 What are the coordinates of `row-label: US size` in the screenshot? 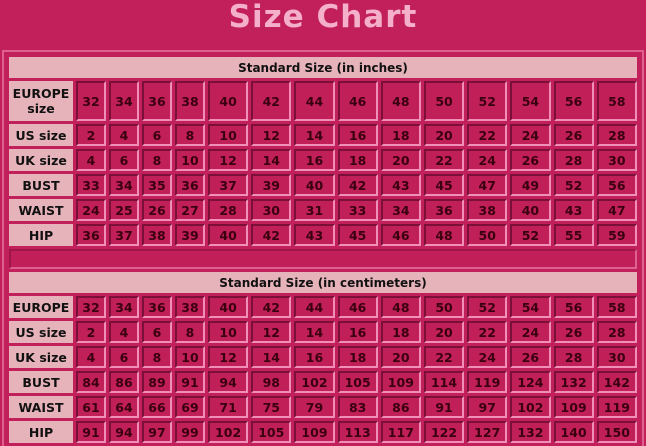 It's located at (41, 135).